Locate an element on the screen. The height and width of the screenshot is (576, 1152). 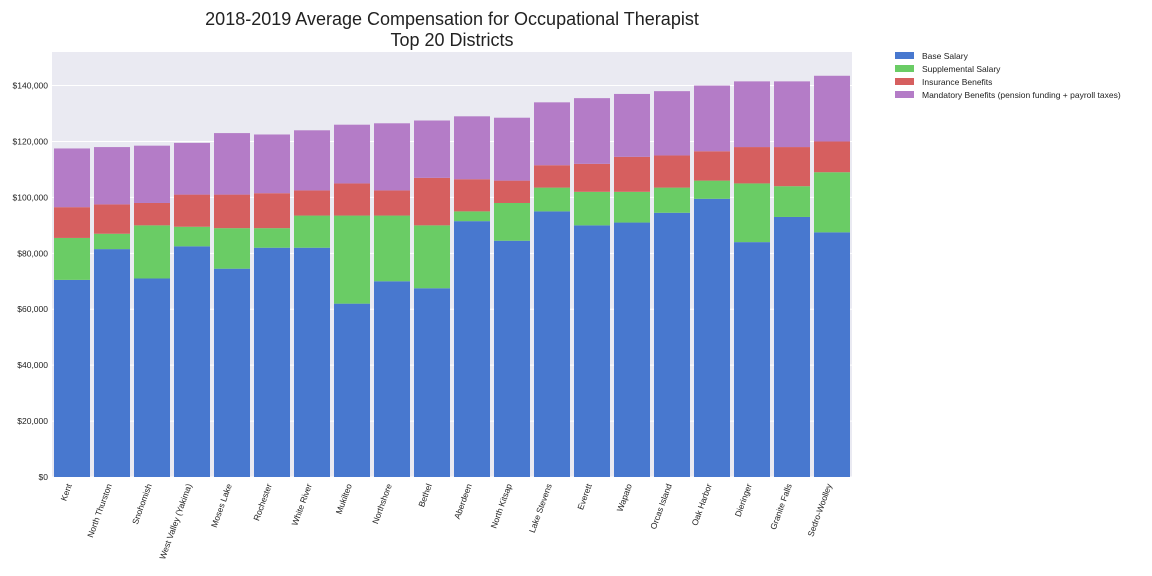
x-tick-label: North Kitsap is located at coordinates (500, 506).